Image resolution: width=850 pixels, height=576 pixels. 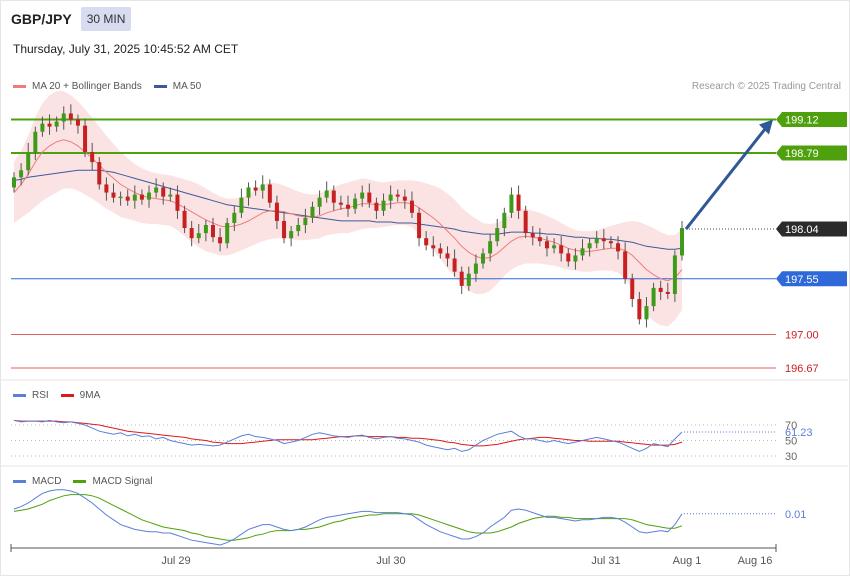 I want to click on ma50-line, so click(x=348, y=209).